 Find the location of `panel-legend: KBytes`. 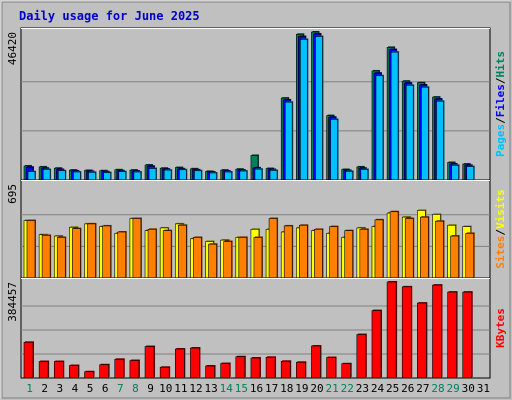

panel-legend: KBytes is located at coordinates (500, 328).